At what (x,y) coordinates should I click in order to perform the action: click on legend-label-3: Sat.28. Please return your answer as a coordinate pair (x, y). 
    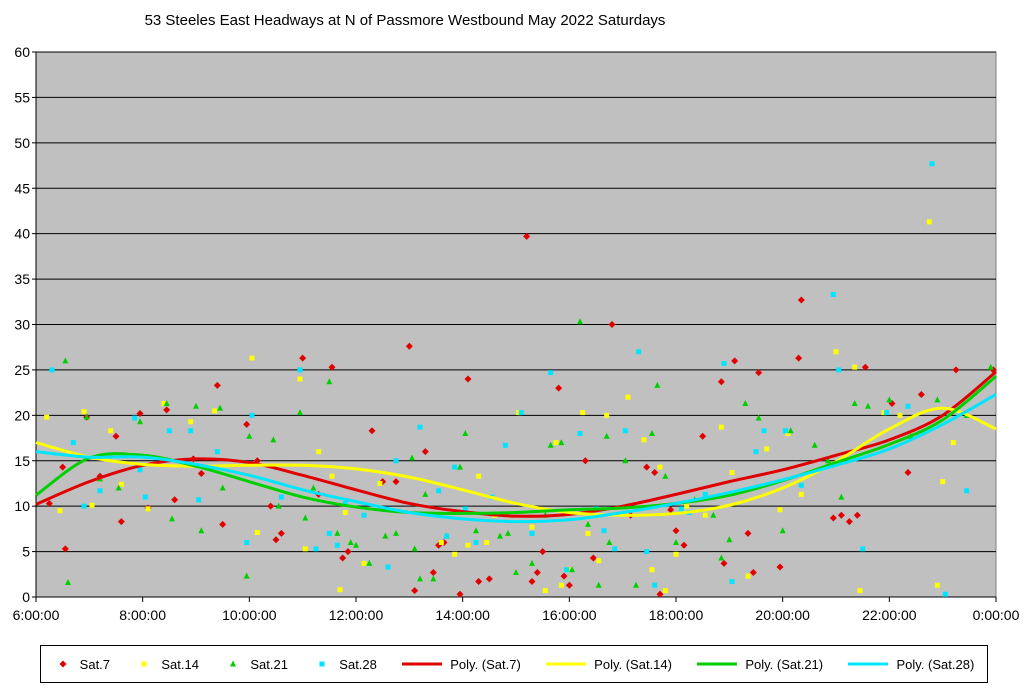
    Looking at the image, I should click on (358, 664).